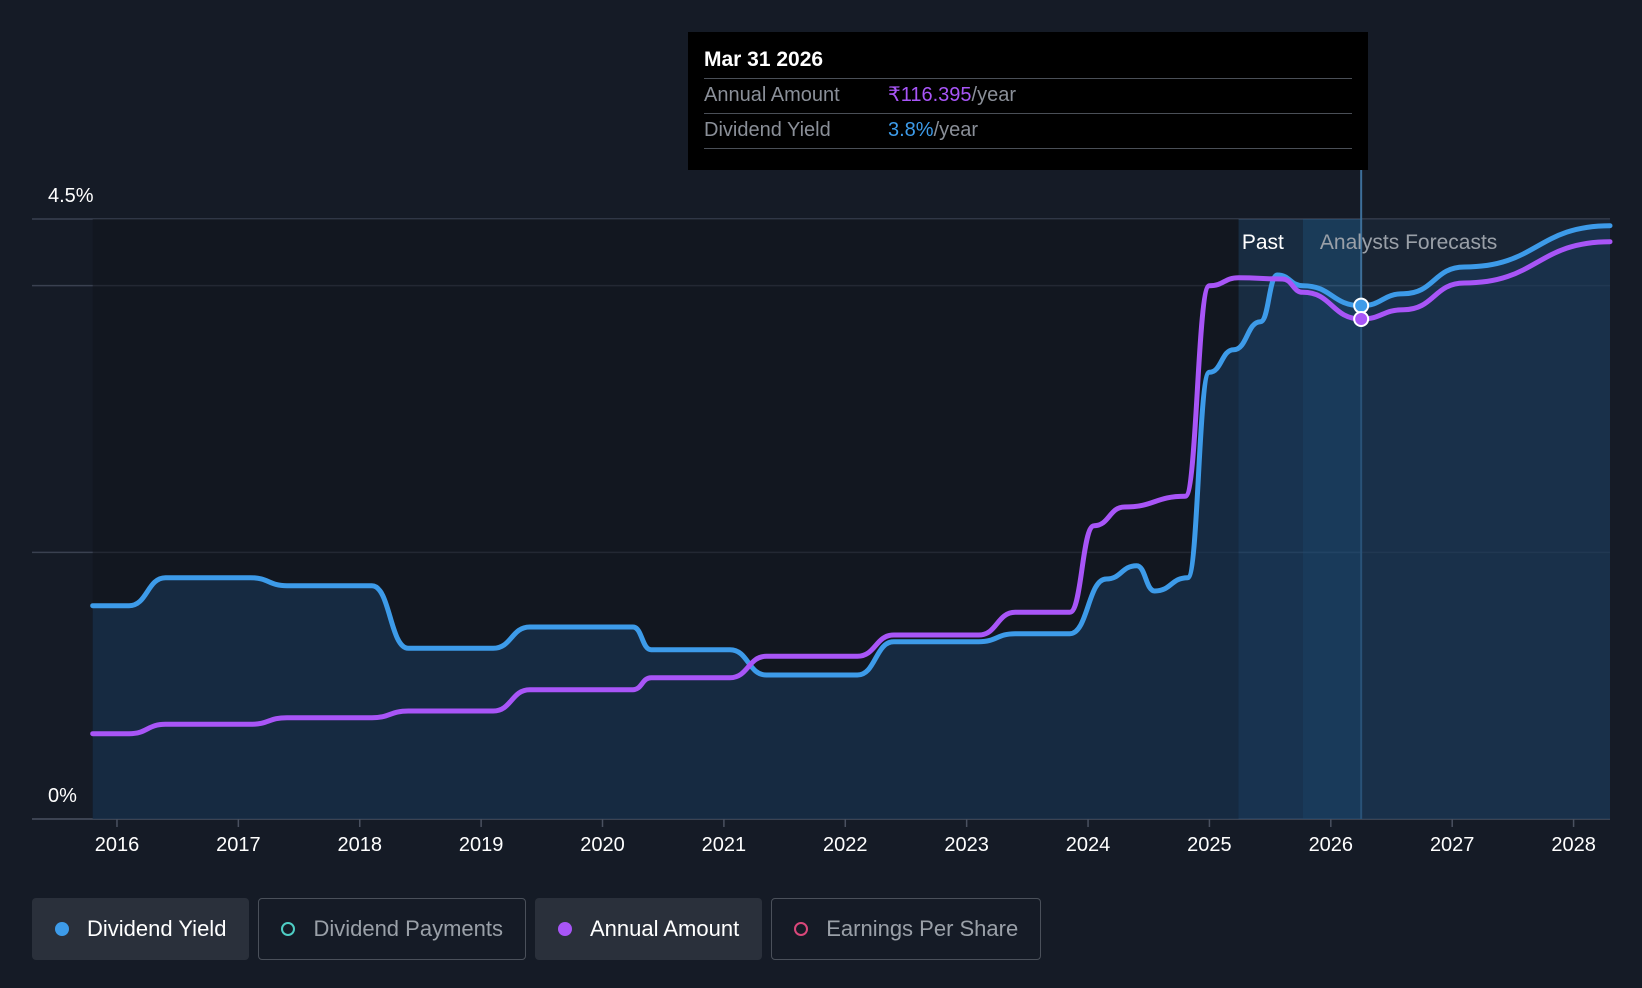 The height and width of the screenshot is (988, 1642). I want to click on legend-dividend-yield: Dividend Yield, so click(141, 929).